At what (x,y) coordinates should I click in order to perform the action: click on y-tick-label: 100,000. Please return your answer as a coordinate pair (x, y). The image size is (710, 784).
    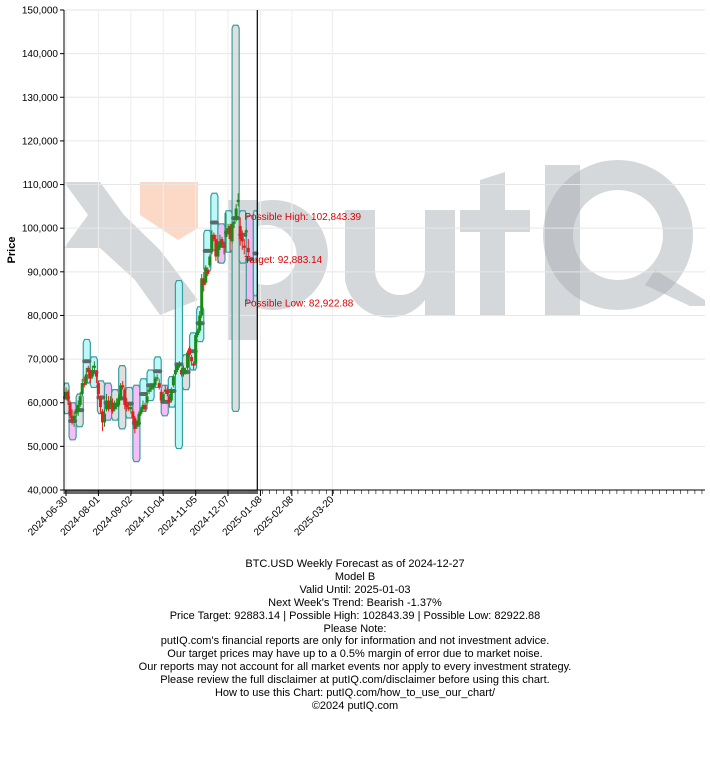
    Looking at the image, I should click on (40, 229).